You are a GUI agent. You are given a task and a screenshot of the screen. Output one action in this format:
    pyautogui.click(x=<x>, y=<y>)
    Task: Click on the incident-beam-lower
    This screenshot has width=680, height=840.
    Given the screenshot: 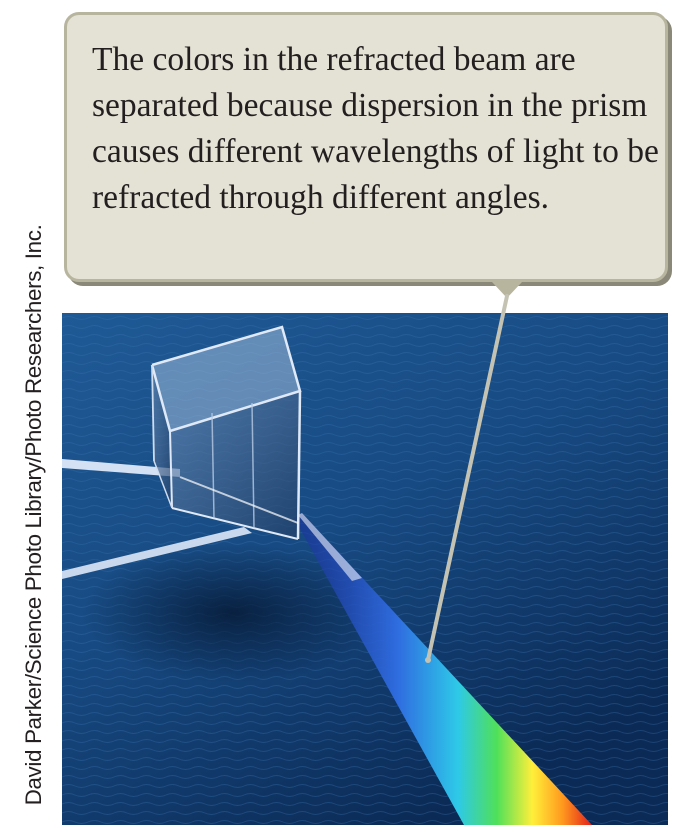 What is the action you would take?
    pyautogui.click(x=157, y=553)
    